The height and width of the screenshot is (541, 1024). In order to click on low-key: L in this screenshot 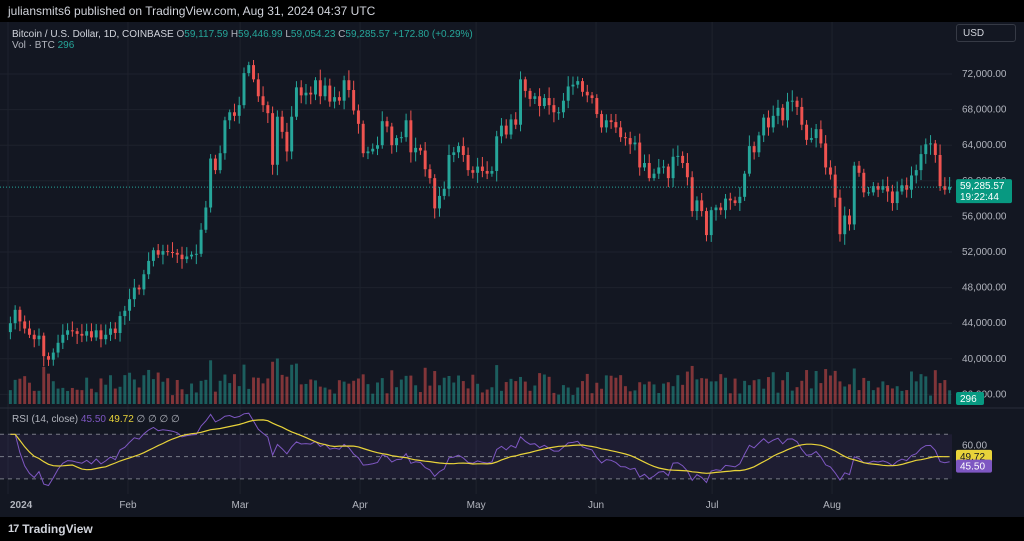, I will do `click(288, 34)`.